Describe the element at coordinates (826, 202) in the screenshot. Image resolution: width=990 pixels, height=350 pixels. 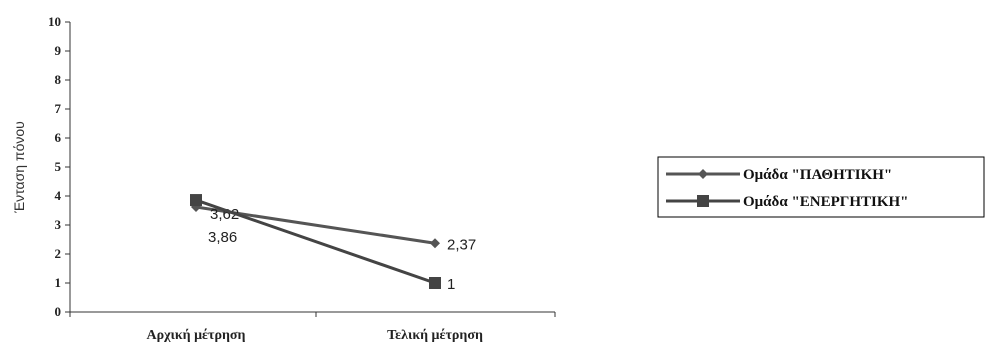
I see `legend-label: Ομάδα "ΕΝΕΡΓΗΤΙΚΗ"` at that location.